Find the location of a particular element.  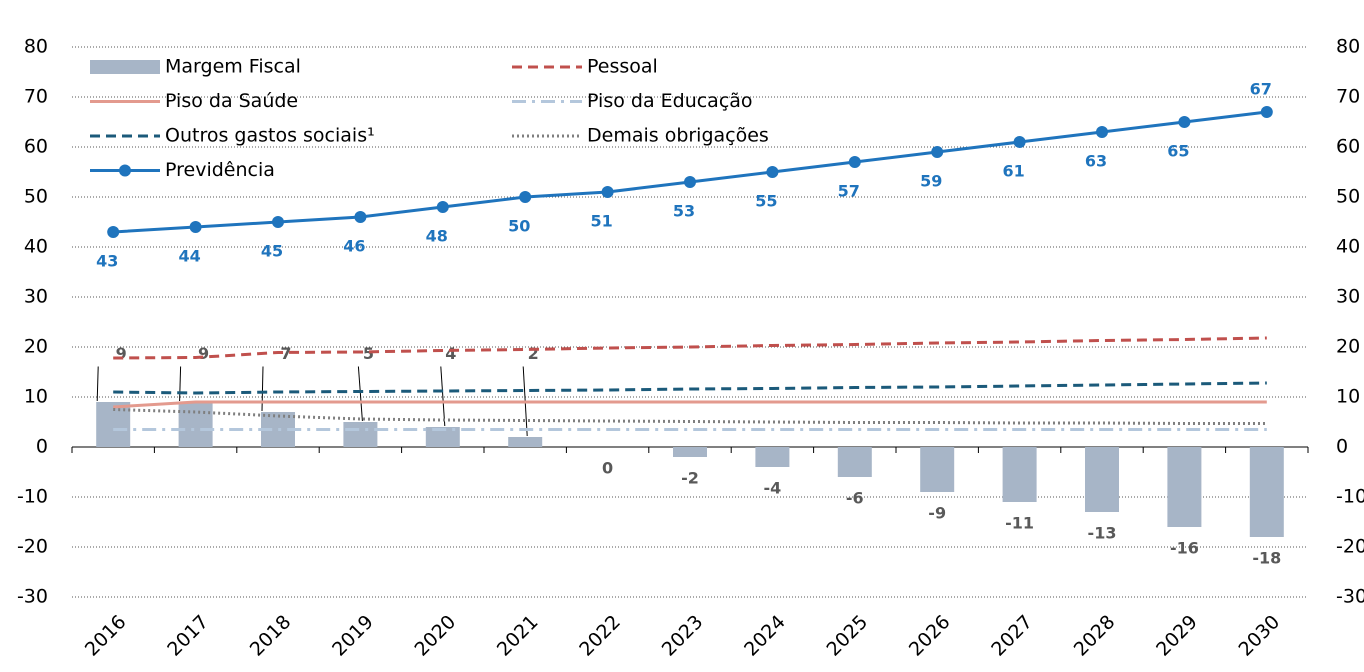

y-tick-label: 70 is located at coordinates (36, 97).